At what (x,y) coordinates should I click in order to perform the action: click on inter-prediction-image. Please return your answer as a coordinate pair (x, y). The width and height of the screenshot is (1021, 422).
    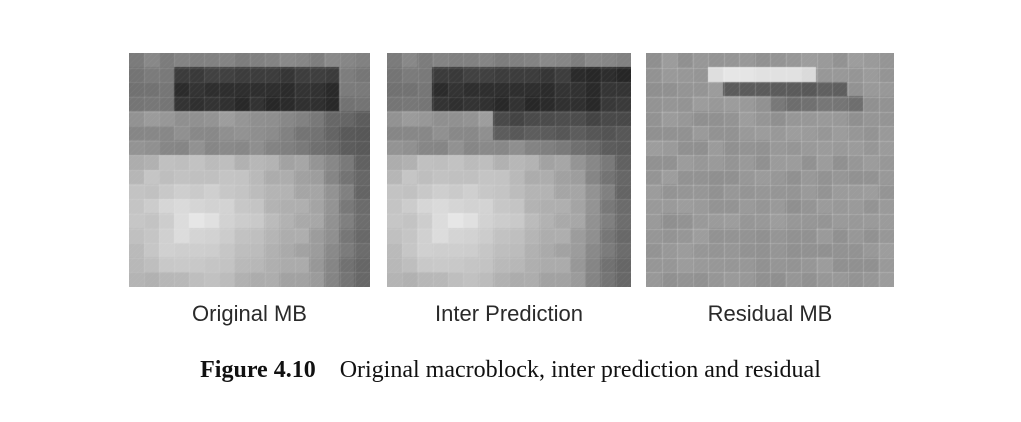
    Looking at the image, I should click on (509, 170).